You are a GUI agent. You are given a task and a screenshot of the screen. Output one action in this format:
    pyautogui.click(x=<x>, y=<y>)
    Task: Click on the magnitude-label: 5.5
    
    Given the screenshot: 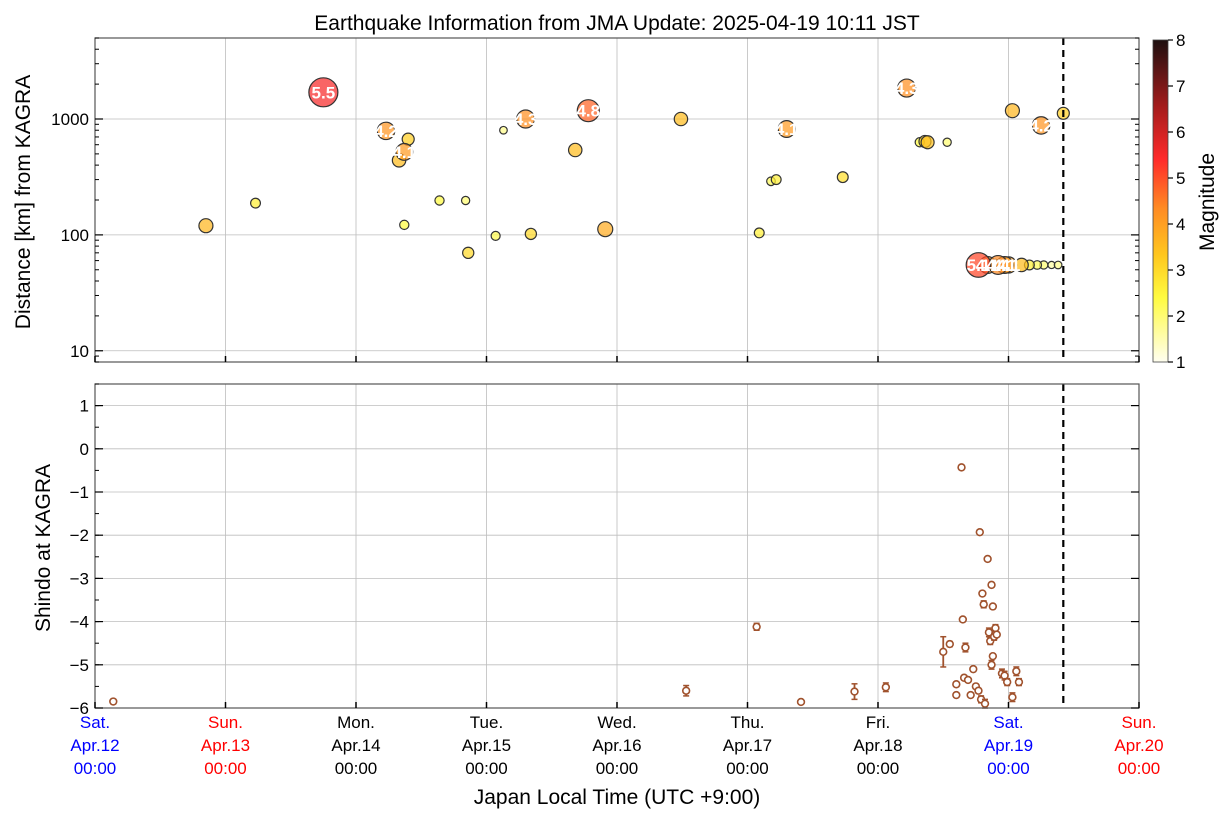 What is the action you would take?
    pyautogui.click(x=324, y=92)
    